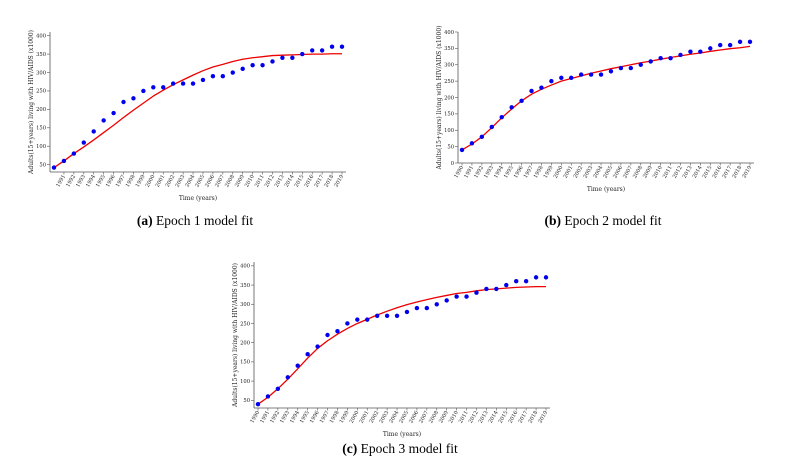  I want to click on caption-c-label: Epoch 3 model fit, so click(409, 448).